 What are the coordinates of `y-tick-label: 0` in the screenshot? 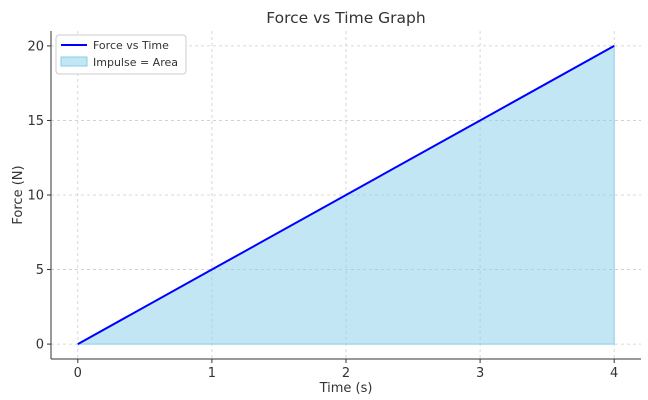 It's located at (40, 345).